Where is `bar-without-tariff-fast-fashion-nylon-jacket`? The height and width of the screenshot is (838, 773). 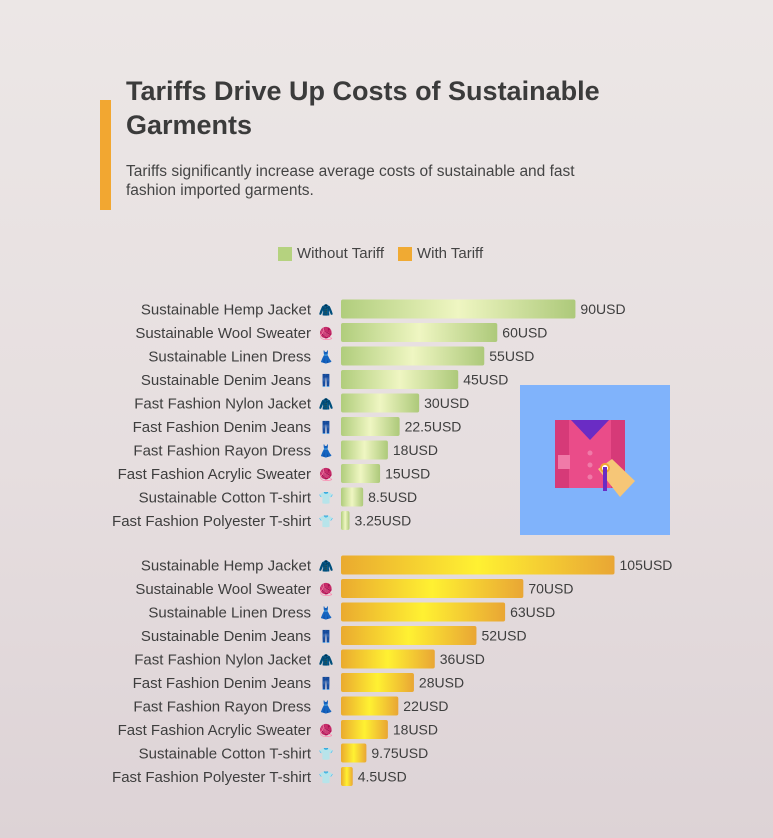
bar-without-tariff-fast-fashion-nylon-jacket is located at coordinates (380, 403).